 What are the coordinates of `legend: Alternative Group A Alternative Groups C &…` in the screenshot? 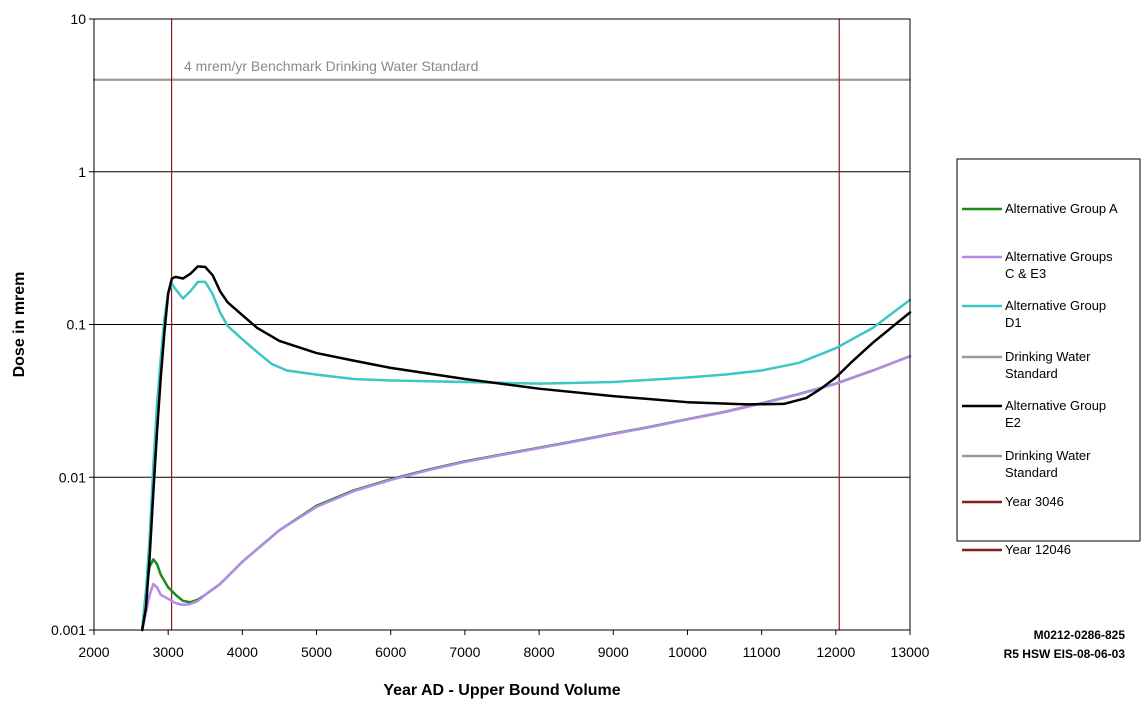 It's located at (1048, 357).